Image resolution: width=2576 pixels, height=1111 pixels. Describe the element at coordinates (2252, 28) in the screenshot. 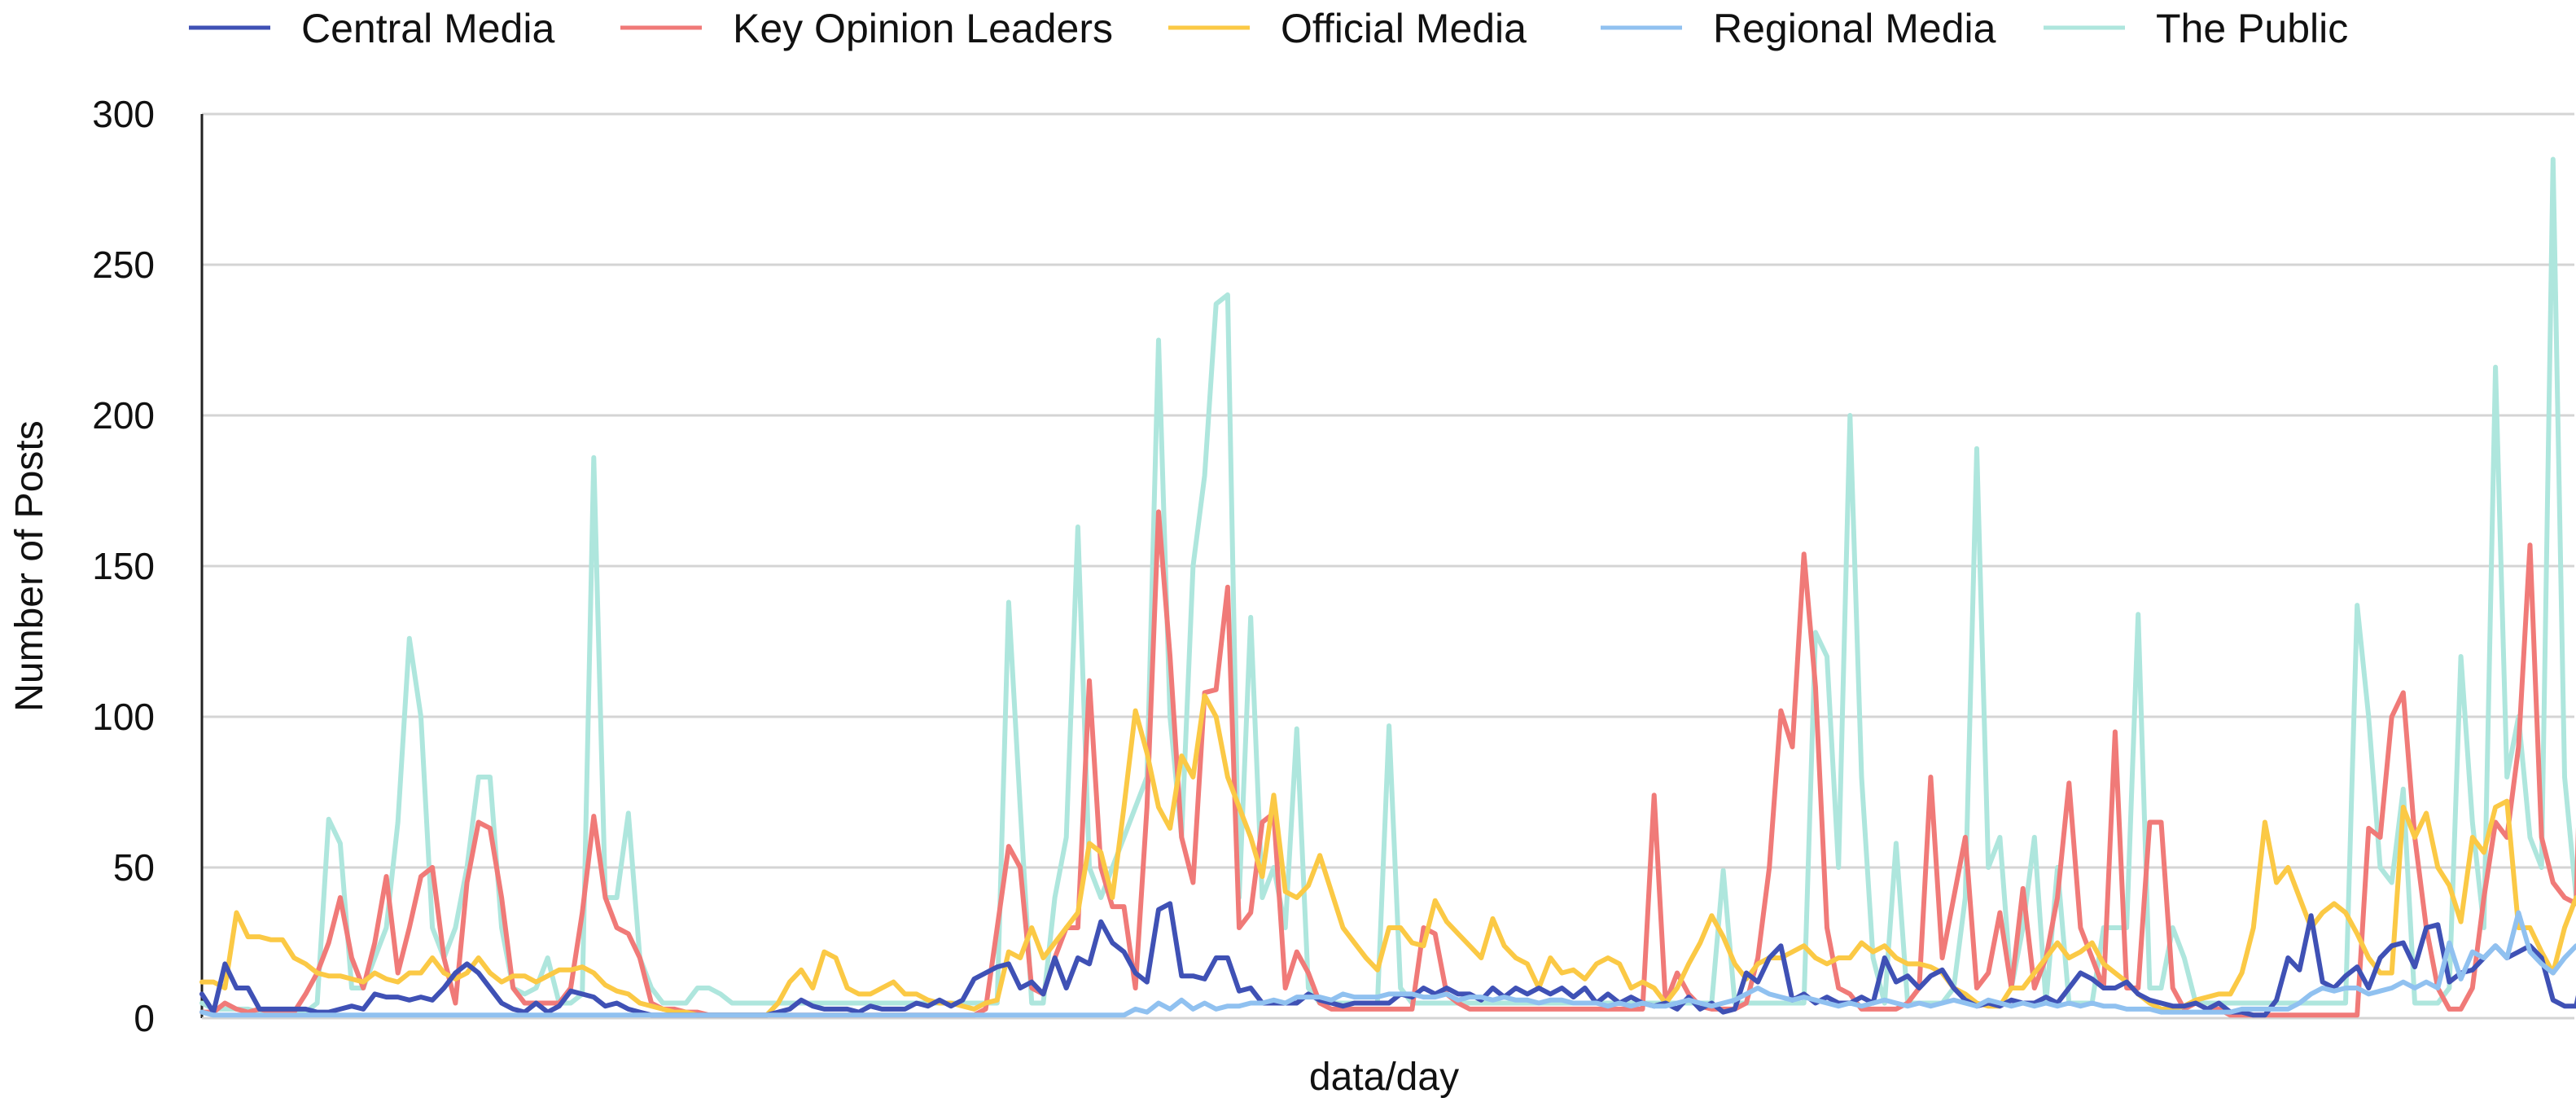

I see `legend-label: The Public` at that location.